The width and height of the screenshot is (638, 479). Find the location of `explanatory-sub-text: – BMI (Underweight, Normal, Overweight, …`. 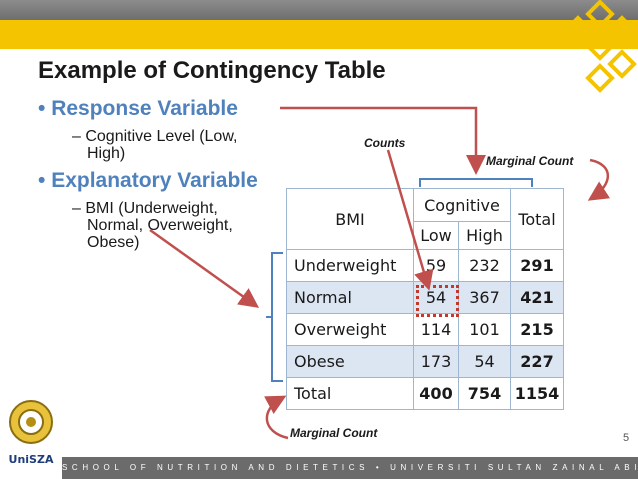

explanatory-sub-text: – BMI (Underweight, Normal, Overweight, … is located at coordinates (152, 225).